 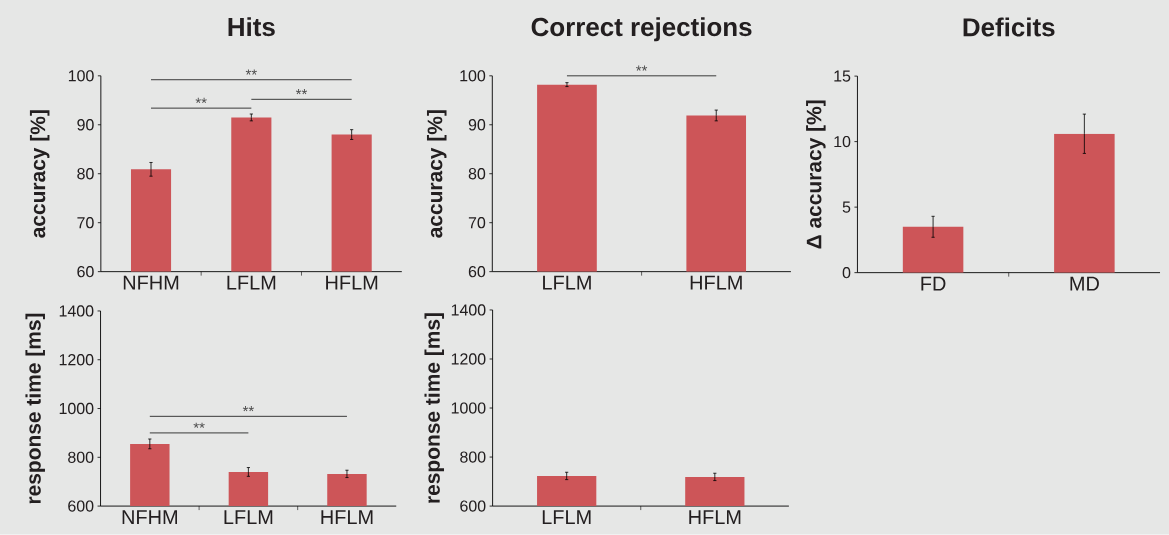 I want to click on chart-title: Hits, so click(x=251, y=27).